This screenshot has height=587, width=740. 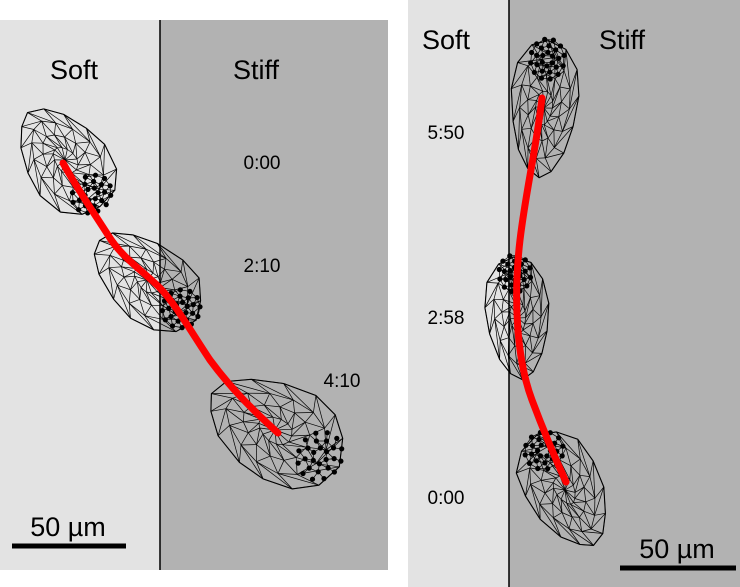 What do you see at coordinates (342, 381) in the screenshot?
I see `left-time-label-3: 4:10` at bounding box center [342, 381].